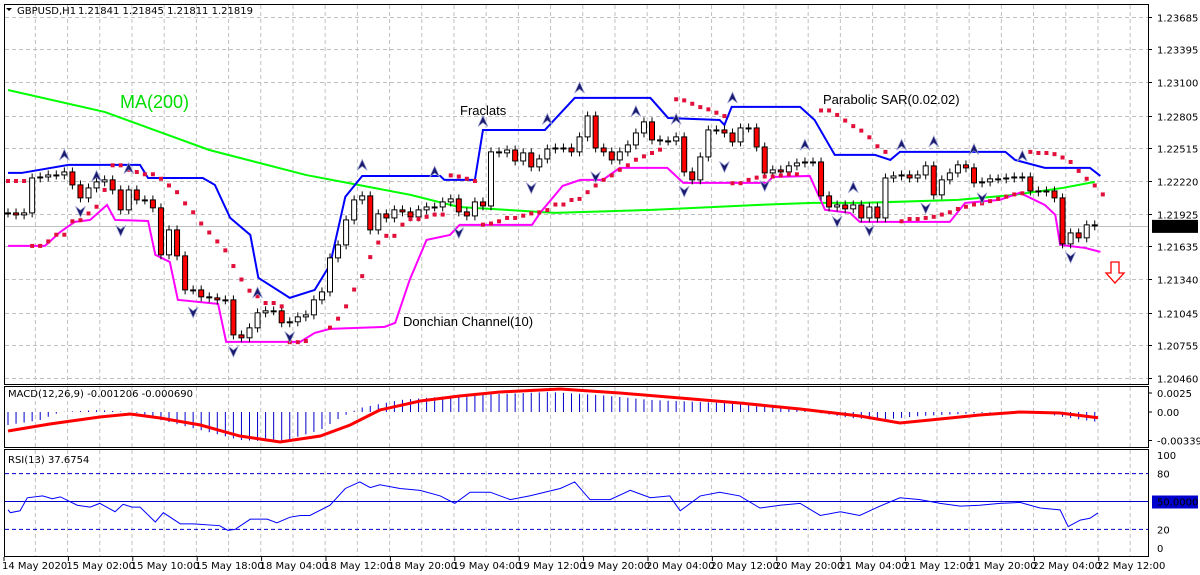 The height and width of the screenshot is (575, 1200). What do you see at coordinates (48, 460) in the screenshot?
I see `rsi-label: RSI(13) 37.6754` at bounding box center [48, 460].